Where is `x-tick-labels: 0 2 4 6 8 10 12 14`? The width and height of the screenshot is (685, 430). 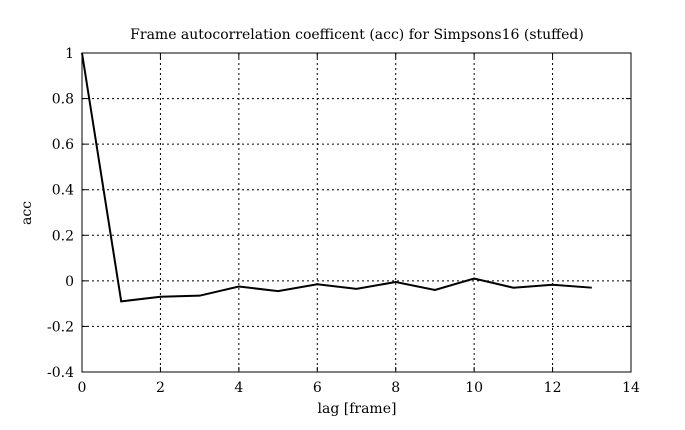 x-tick-labels: 0 2 4 6 8 10 12 14 is located at coordinates (359, 388).